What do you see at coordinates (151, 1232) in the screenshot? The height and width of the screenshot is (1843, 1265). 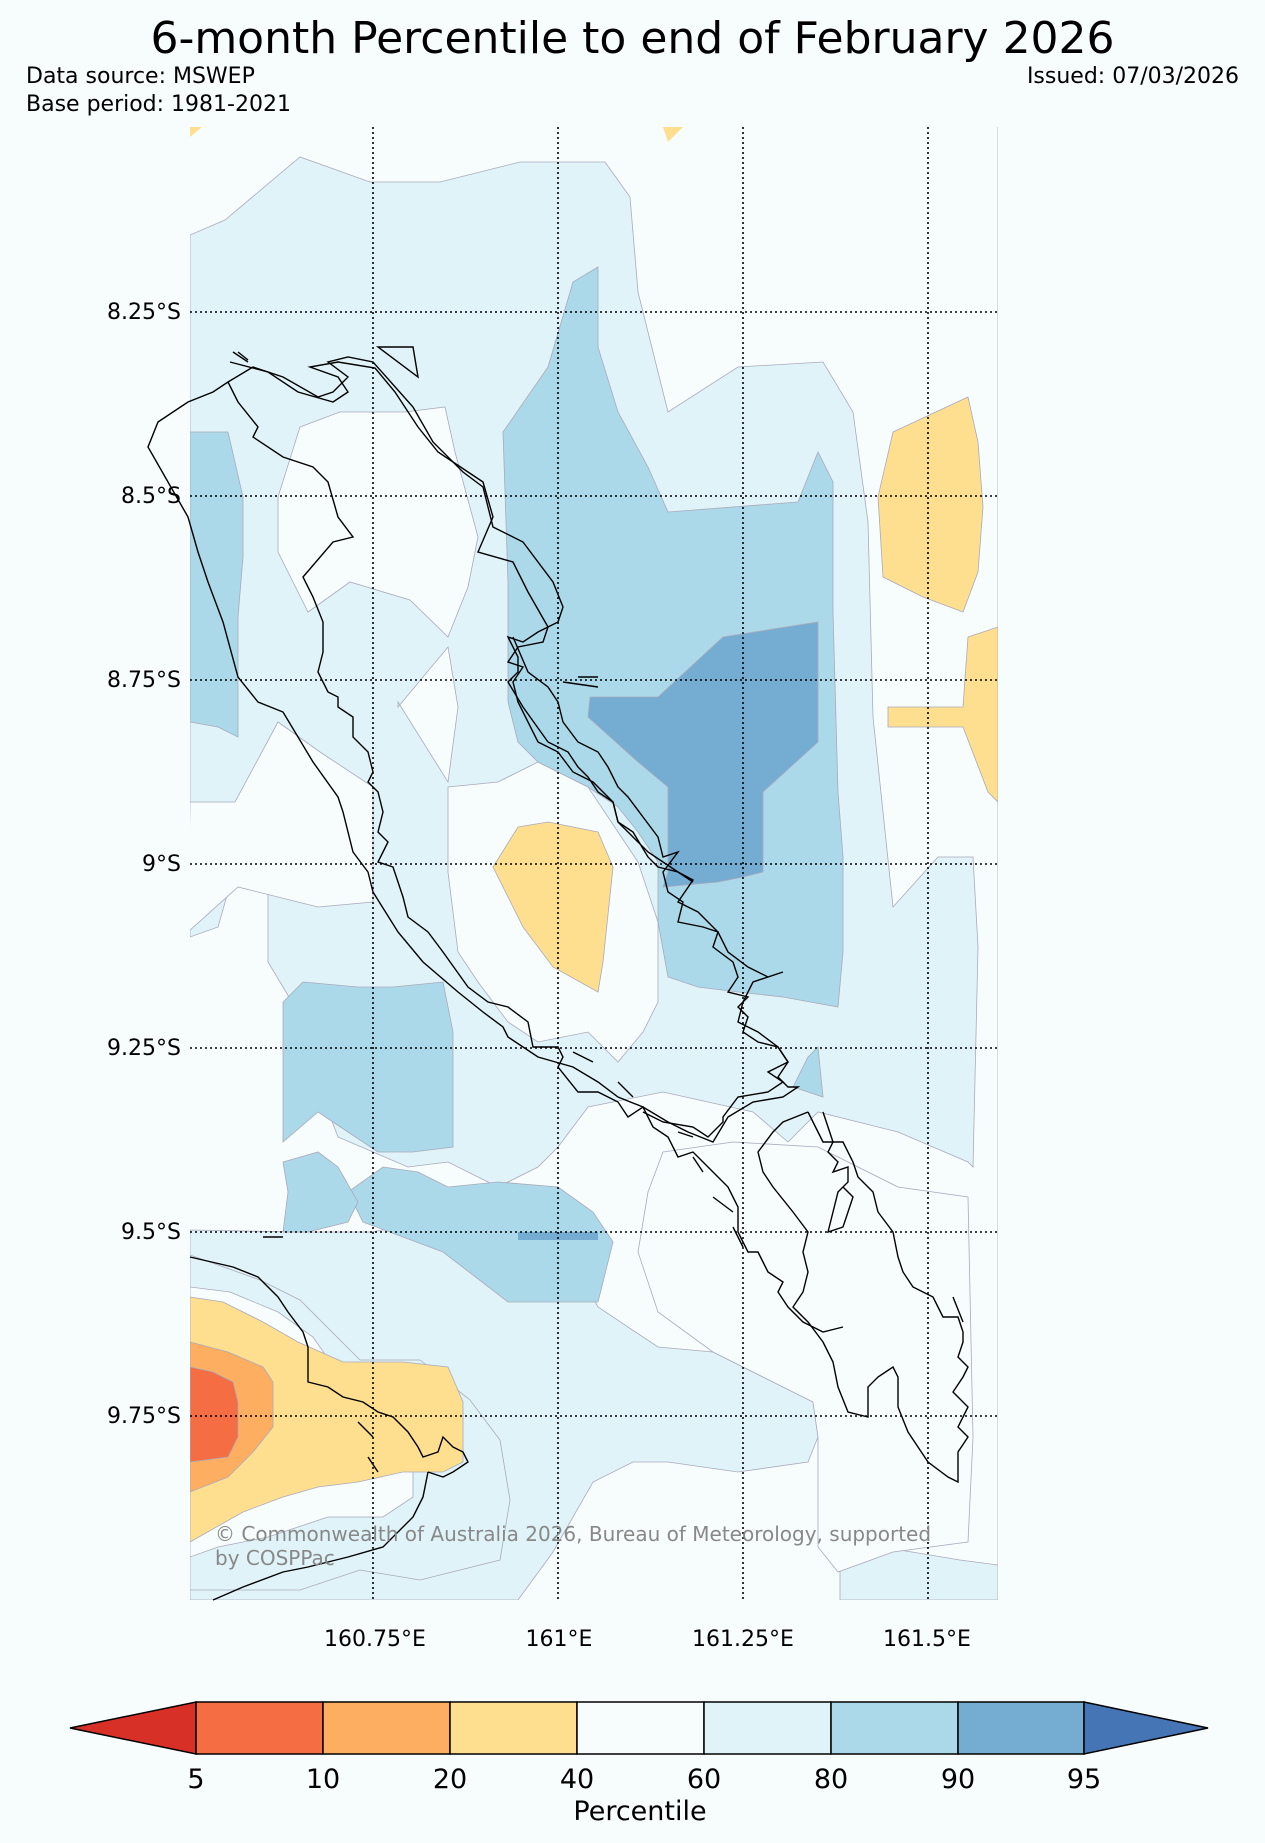 I see `lat-label: 9.5°S` at bounding box center [151, 1232].